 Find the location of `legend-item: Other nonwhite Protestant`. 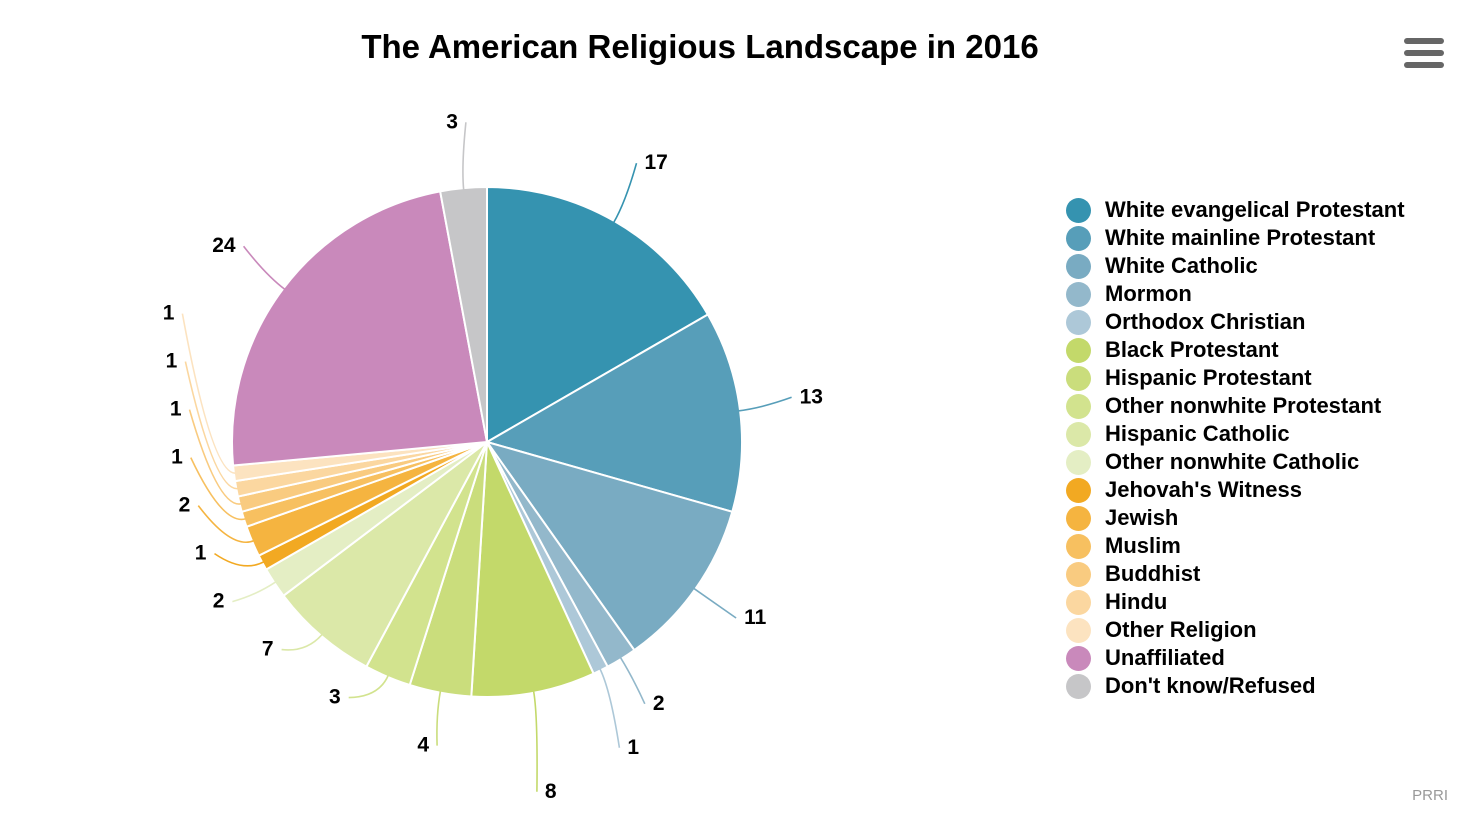

legend-item: Other nonwhite Protestant is located at coordinates (1235, 406).